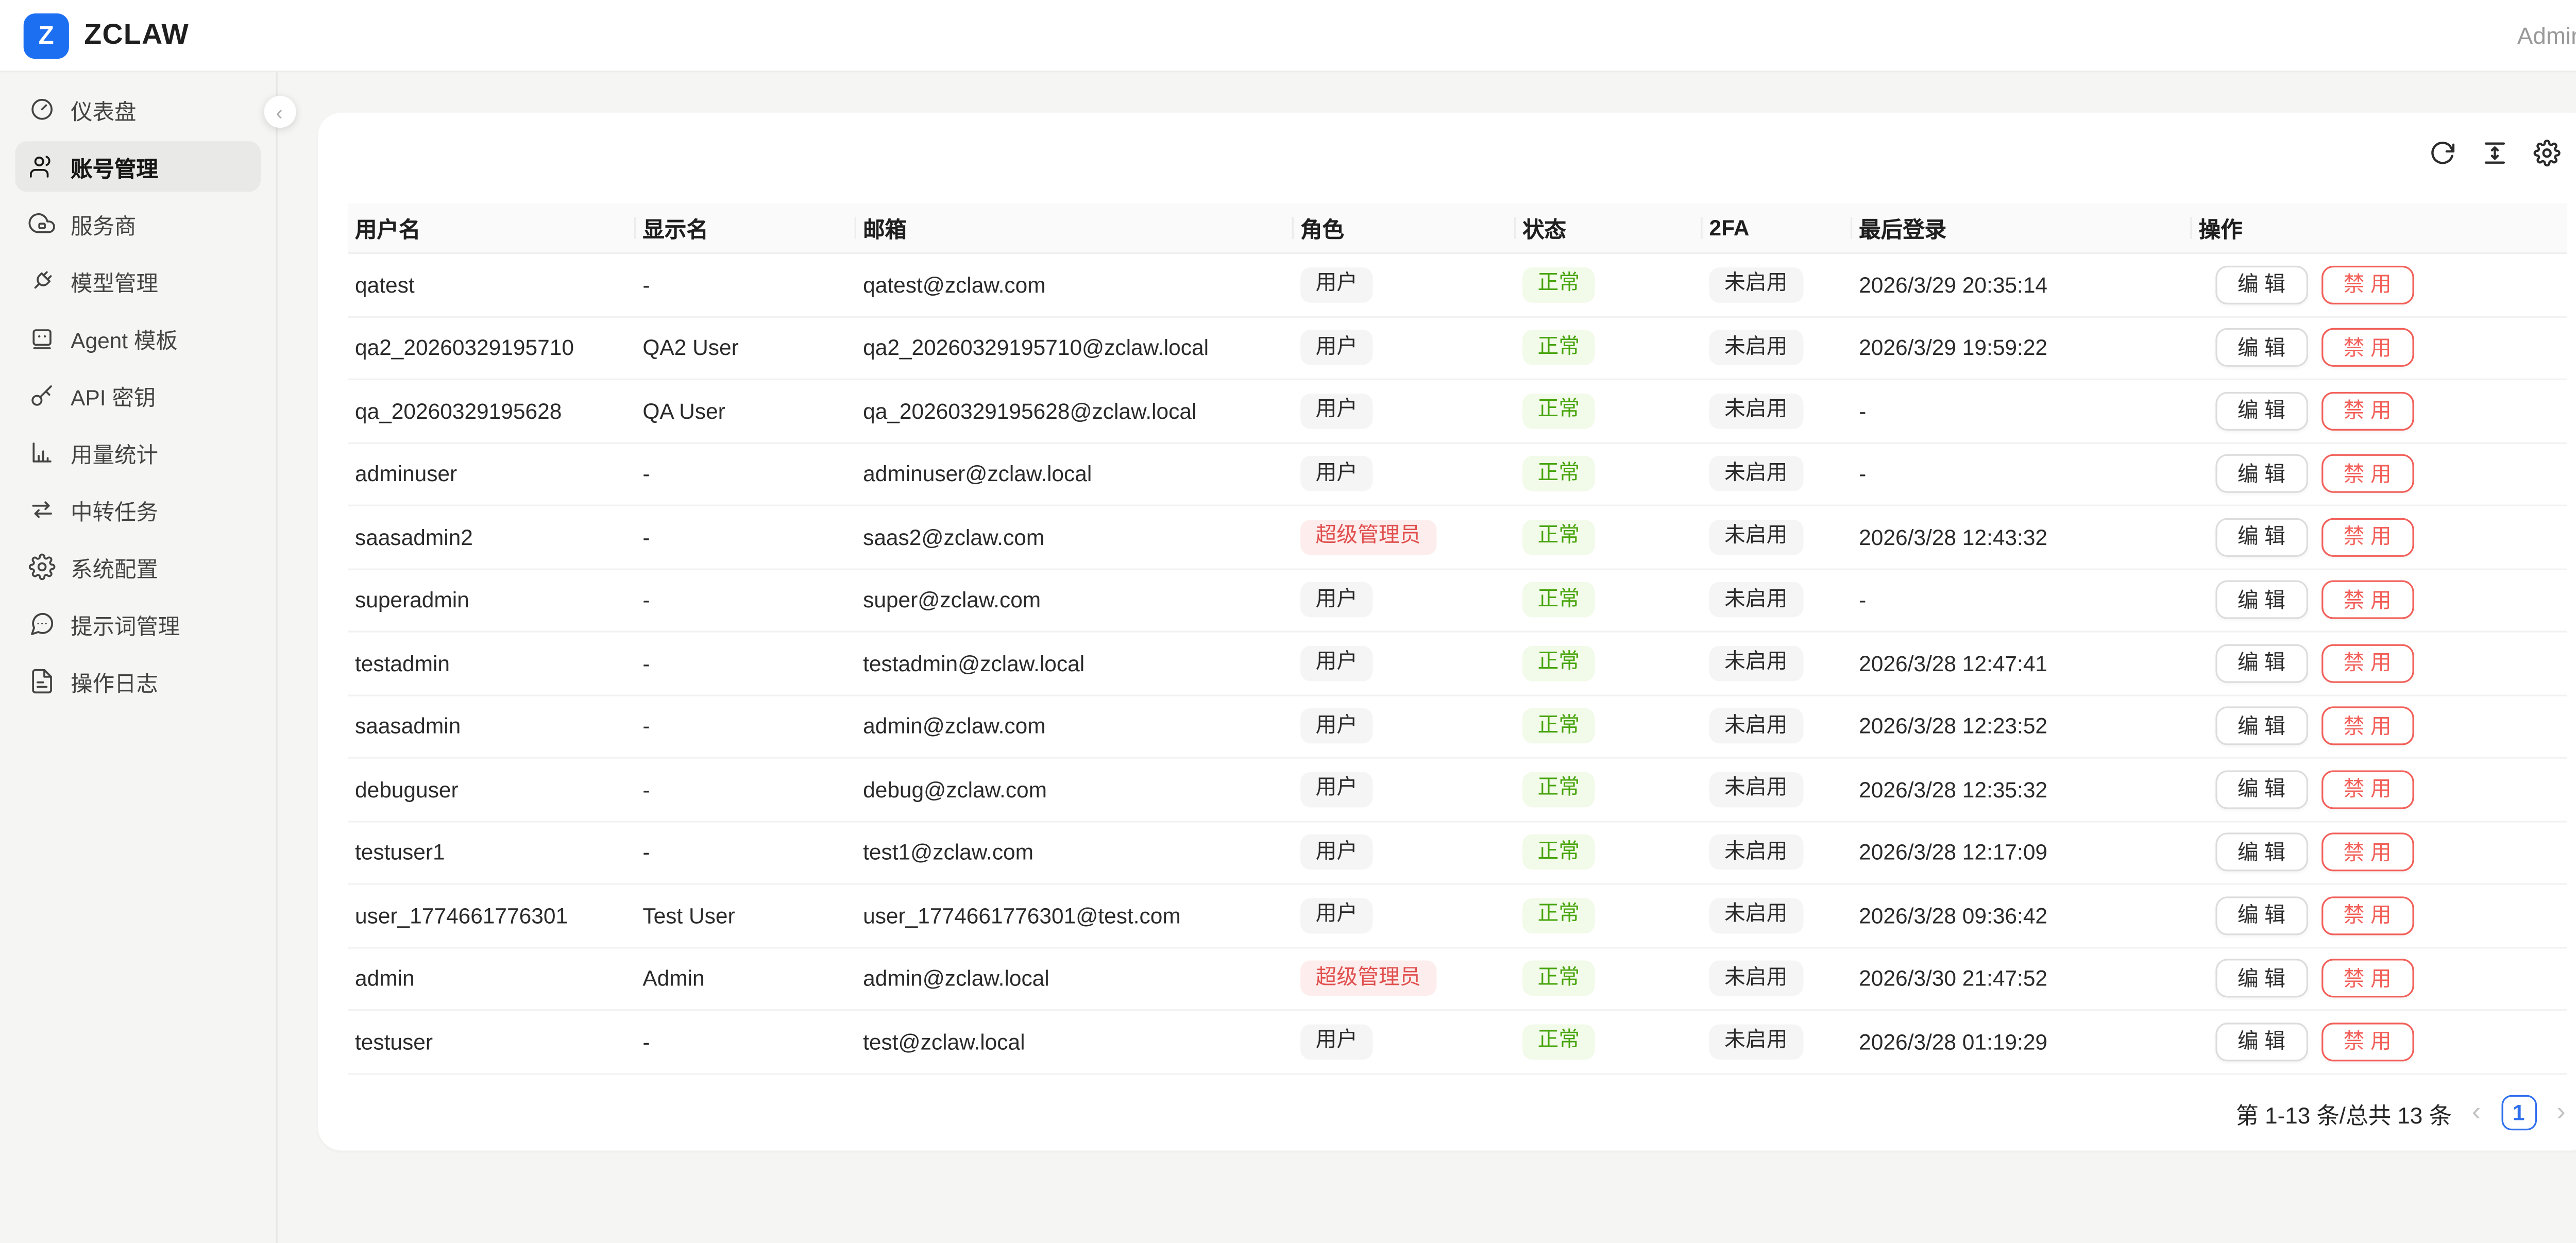 The width and height of the screenshot is (2576, 1243). I want to click on cell-last-login: 2026/3/29 19:59:22, so click(1953, 348).